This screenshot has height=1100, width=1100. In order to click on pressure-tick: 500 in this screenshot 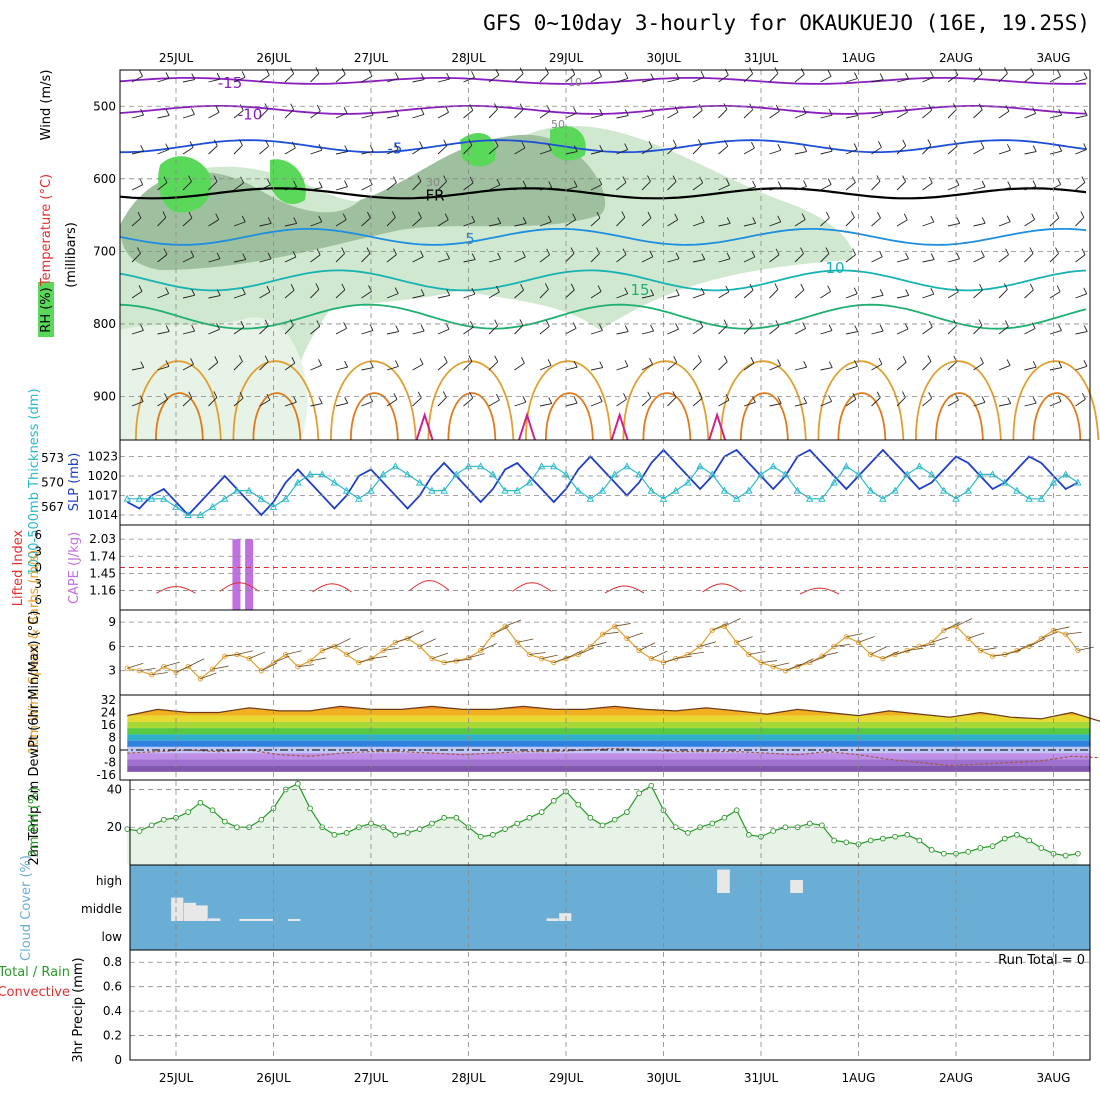, I will do `click(104, 106)`.